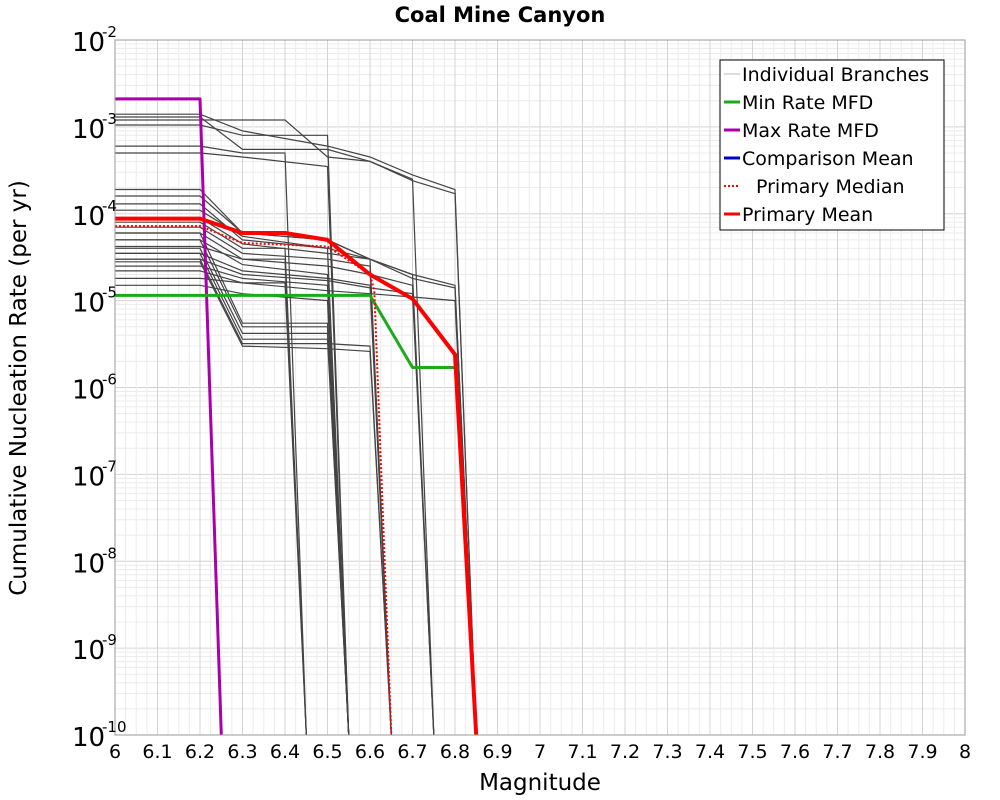  I want to click on y-axis-label: Cumulative Nucleation Rate (per yr), so click(19, 388).